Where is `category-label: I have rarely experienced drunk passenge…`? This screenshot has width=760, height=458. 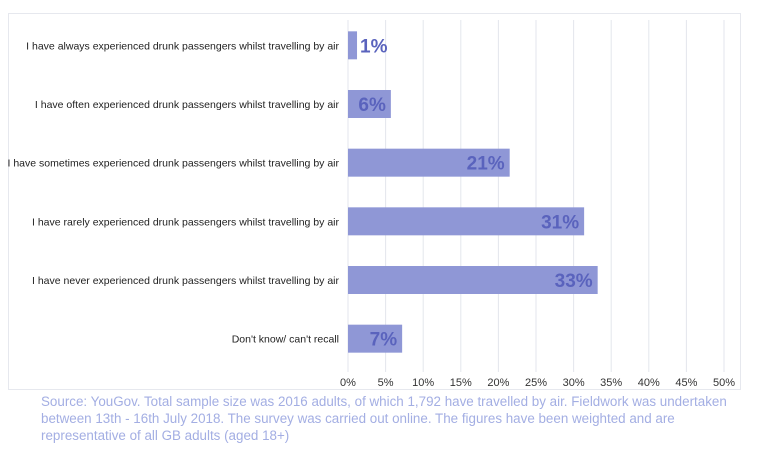
category-label: I have rarely experienced drunk passenge… is located at coordinates (185, 222).